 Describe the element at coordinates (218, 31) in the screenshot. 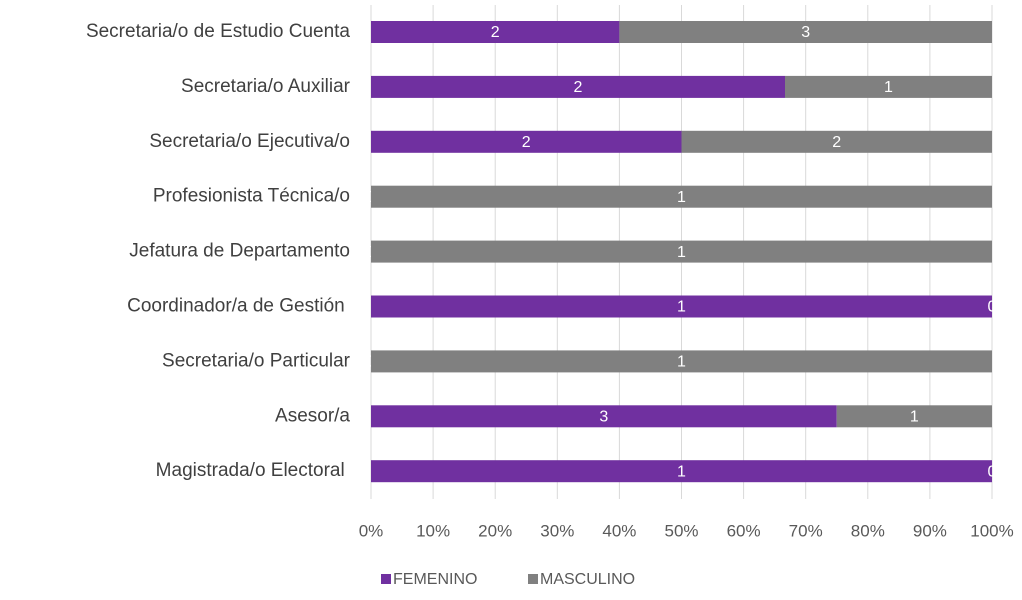

I see `category-label: Secretaria/o de Estudio Cuenta` at that location.